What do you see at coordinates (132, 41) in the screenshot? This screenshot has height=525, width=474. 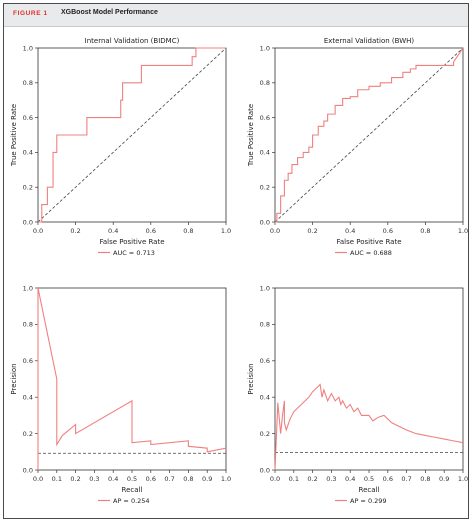 I see `chart-title: Internal Validation (BIDMC)` at bounding box center [132, 41].